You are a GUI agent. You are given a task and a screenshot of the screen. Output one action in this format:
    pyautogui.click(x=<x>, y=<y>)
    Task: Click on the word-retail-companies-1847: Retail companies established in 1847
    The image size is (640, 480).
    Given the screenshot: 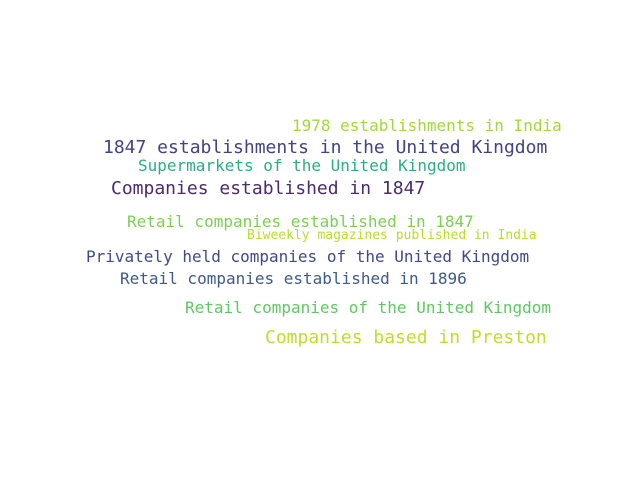 What is the action you would take?
    pyautogui.click(x=300, y=221)
    